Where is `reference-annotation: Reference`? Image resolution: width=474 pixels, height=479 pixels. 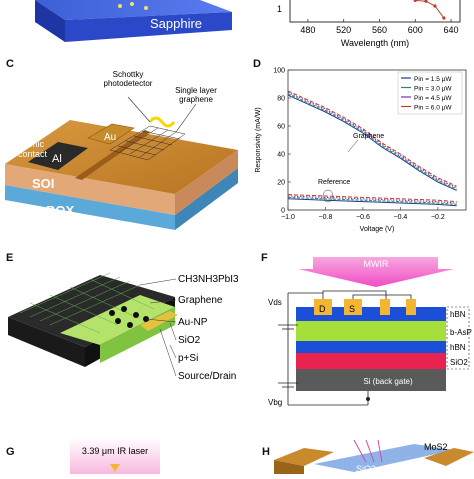
reference-annotation: Reference is located at coordinates (334, 182).